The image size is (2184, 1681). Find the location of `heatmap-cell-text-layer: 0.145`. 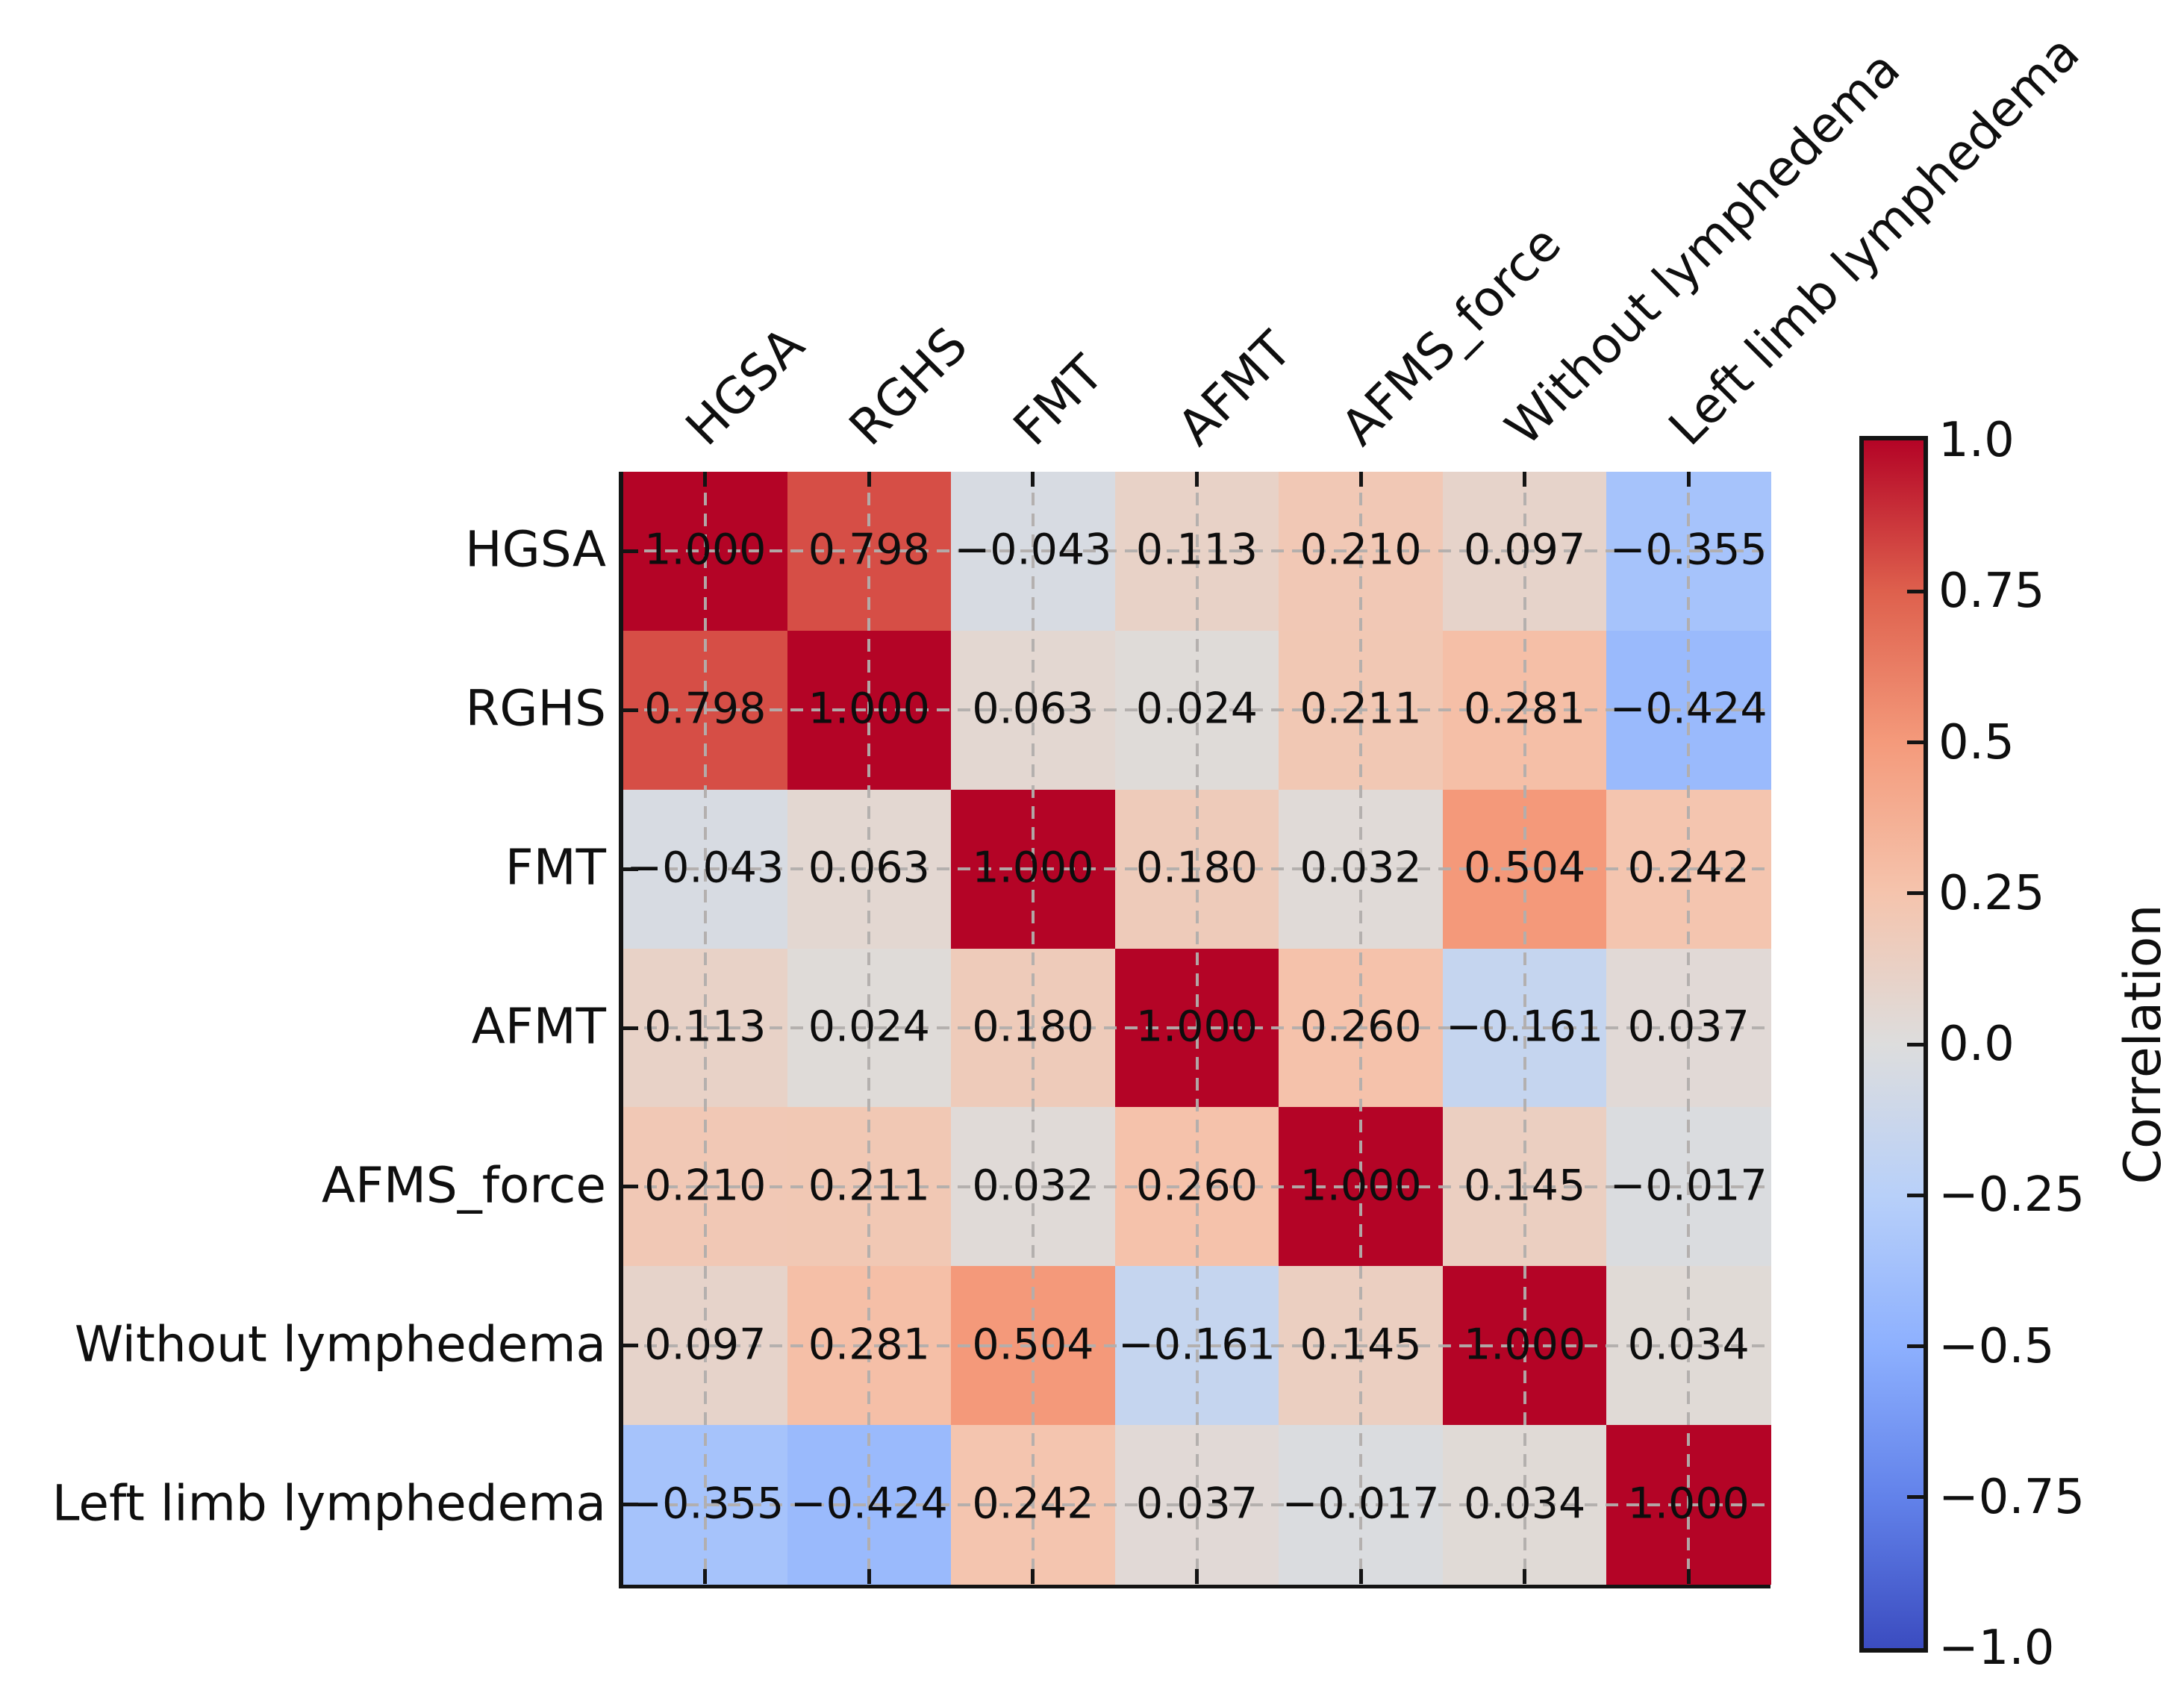

heatmap-cell-text-layer: 0.145 is located at coordinates (1361, 1345).